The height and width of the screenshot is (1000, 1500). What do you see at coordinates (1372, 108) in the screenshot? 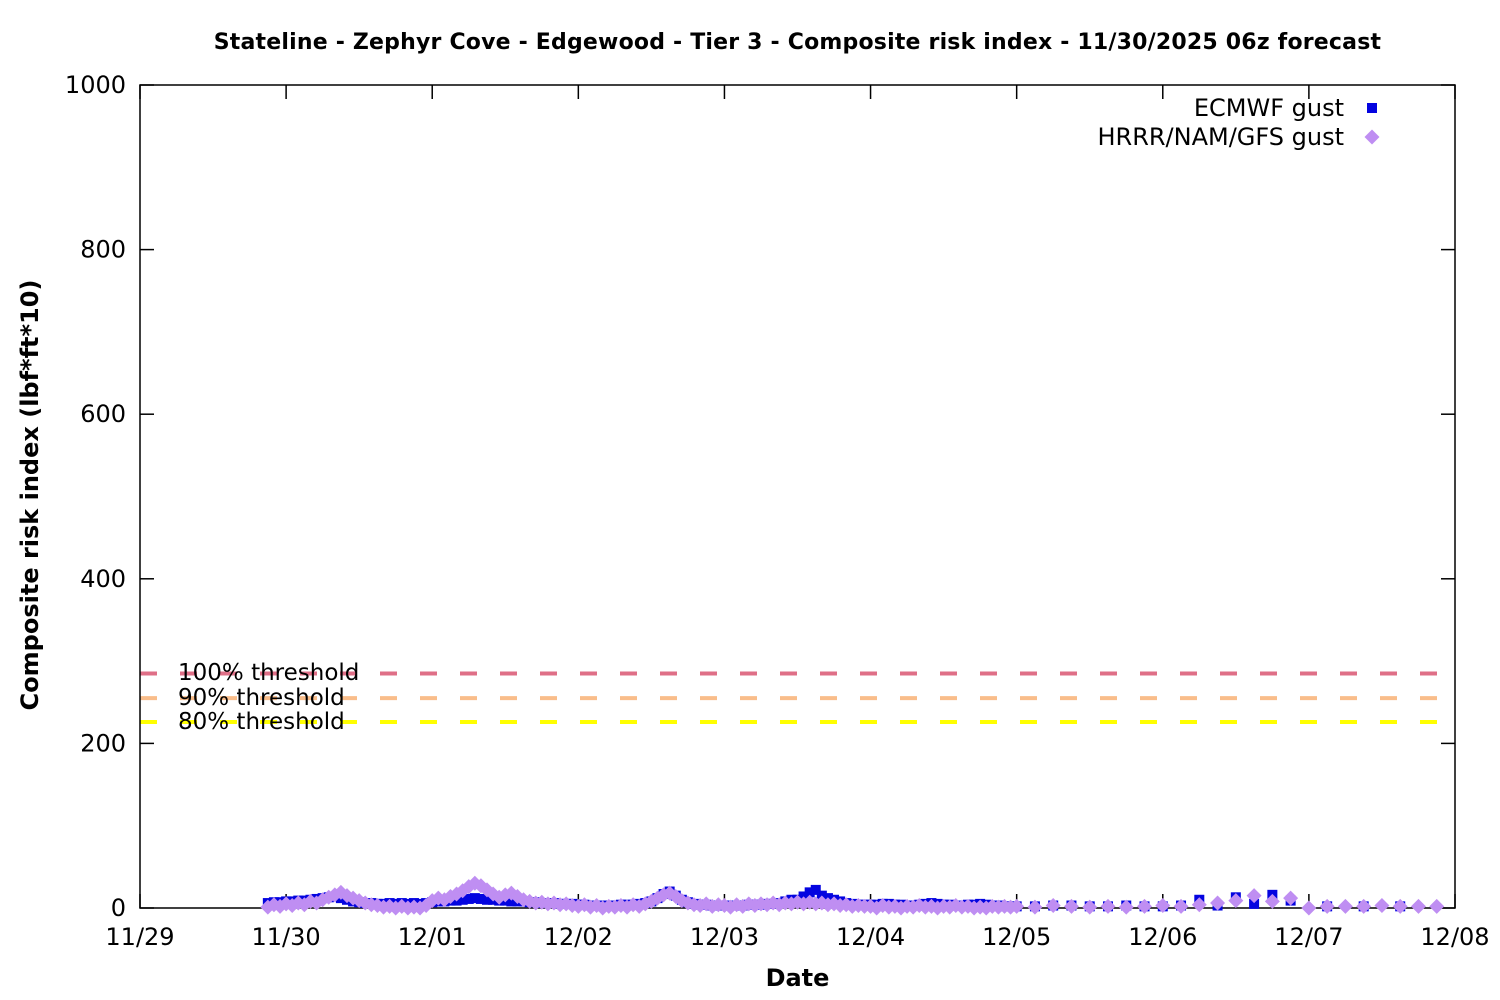
I see `legend-square-icon` at bounding box center [1372, 108].